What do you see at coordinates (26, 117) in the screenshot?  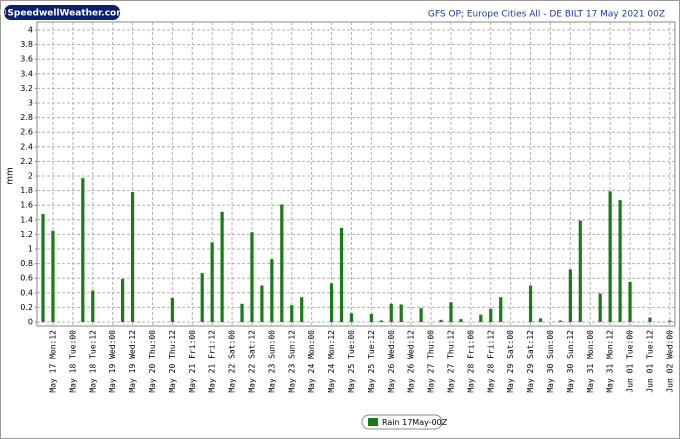 I see `y-tick-label: 2.8` at bounding box center [26, 117].